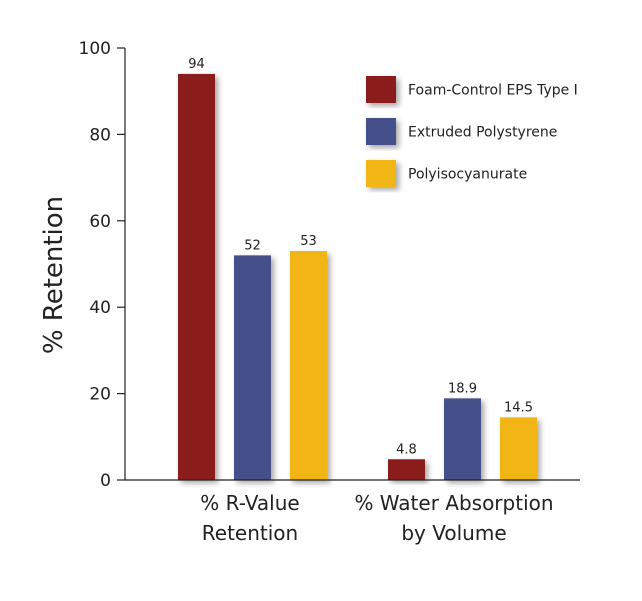  What do you see at coordinates (249, 503) in the screenshot?
I see `x-category-label: % R-Value` at bounding box center [249, 503].